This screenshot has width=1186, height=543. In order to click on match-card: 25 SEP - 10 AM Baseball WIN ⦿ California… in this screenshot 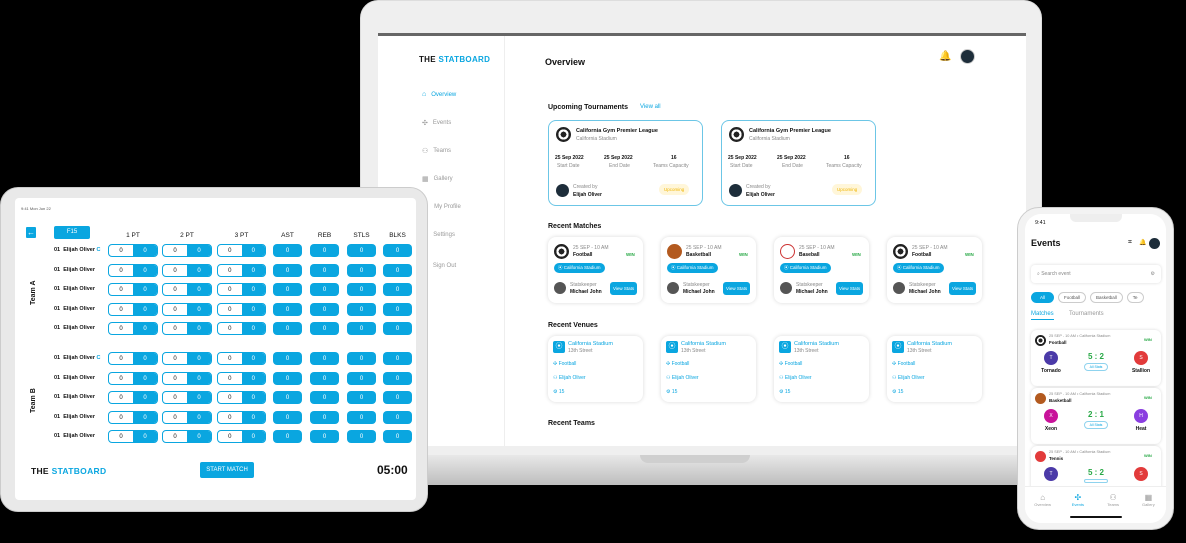, I will do `click(821, 270)`.